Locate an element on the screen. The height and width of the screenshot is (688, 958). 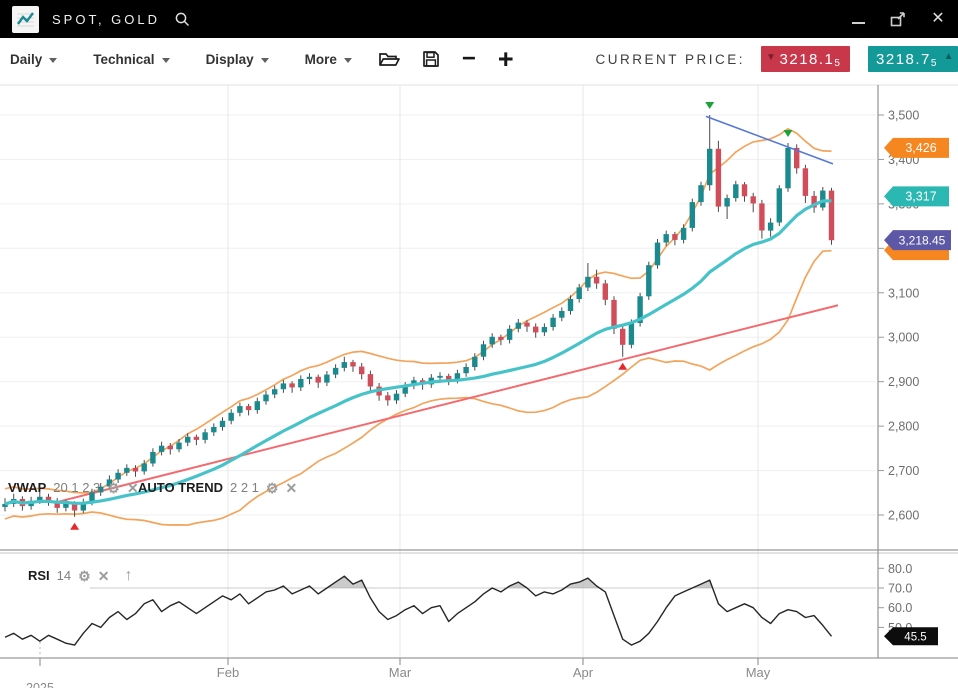
vwap-name: VWAP is located at coordinates (27, 487).